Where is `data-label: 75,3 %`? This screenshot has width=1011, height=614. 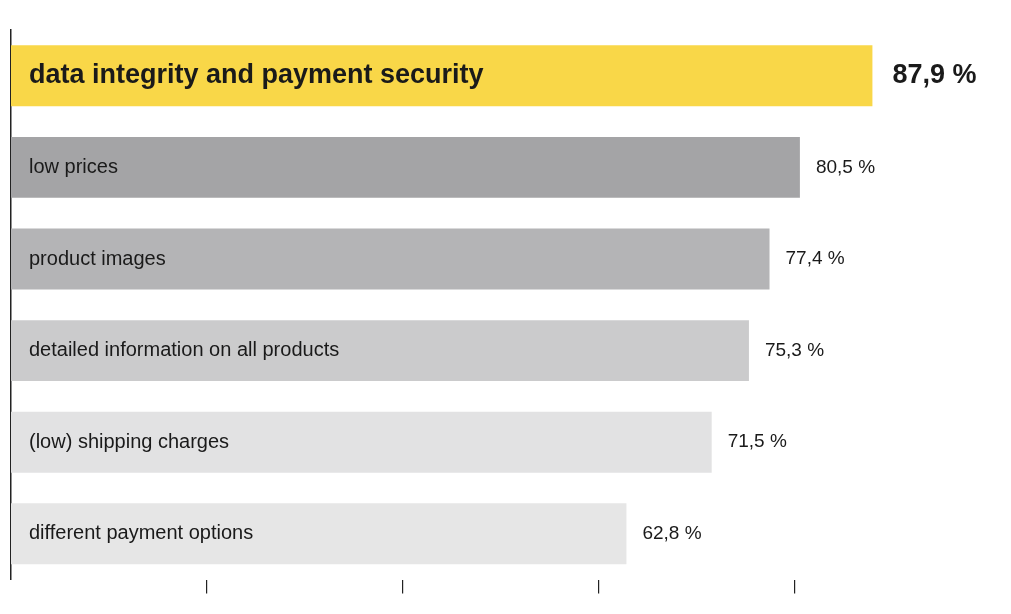 data-label: 75,3 % is located at coordinates (794, 349).